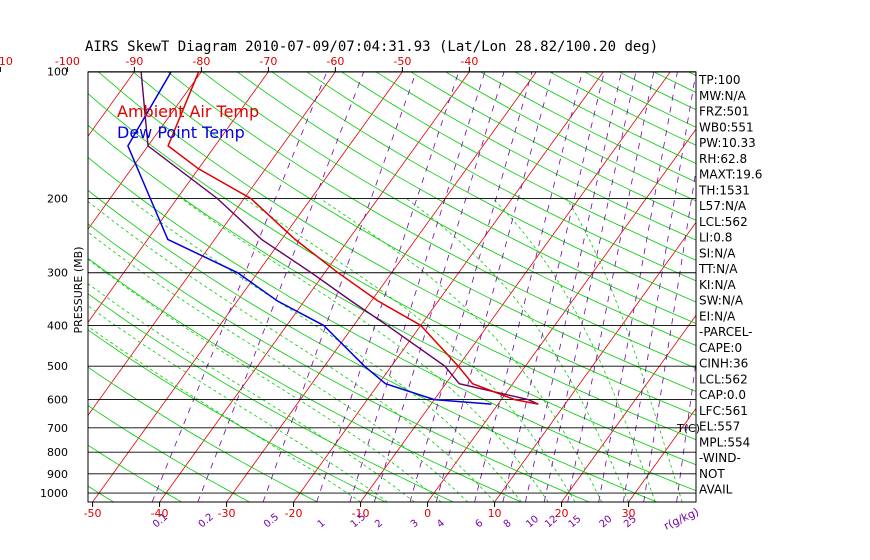 This screenshot has width=870, height=560. What do you see at coordinates (188, 111) in the screenshot?
I see `legend-ambient-air-temp: Ambient Air Temp` at bounding box center [188, 111].